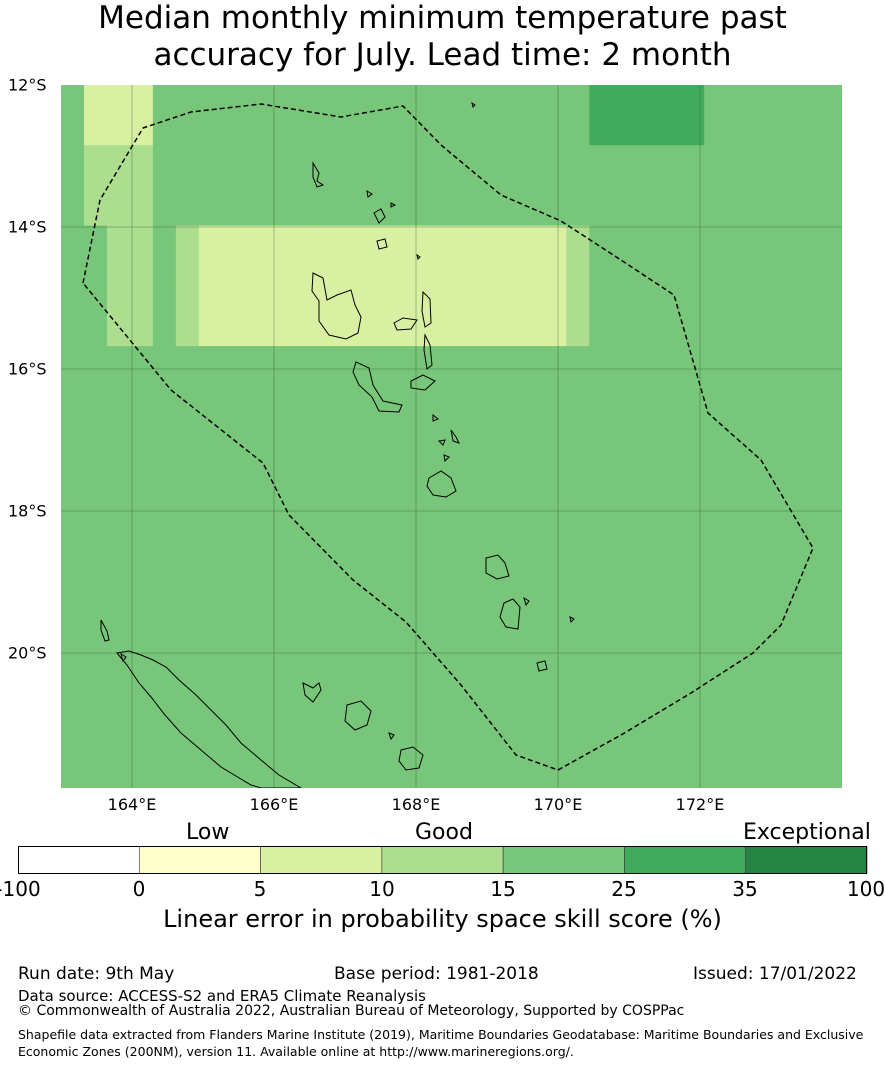 This screenshot has width=885, height=1065. Describe the element at coordinates (260, 889) in the screenshot. I see `colorbar-tick-5: 5` at that location.